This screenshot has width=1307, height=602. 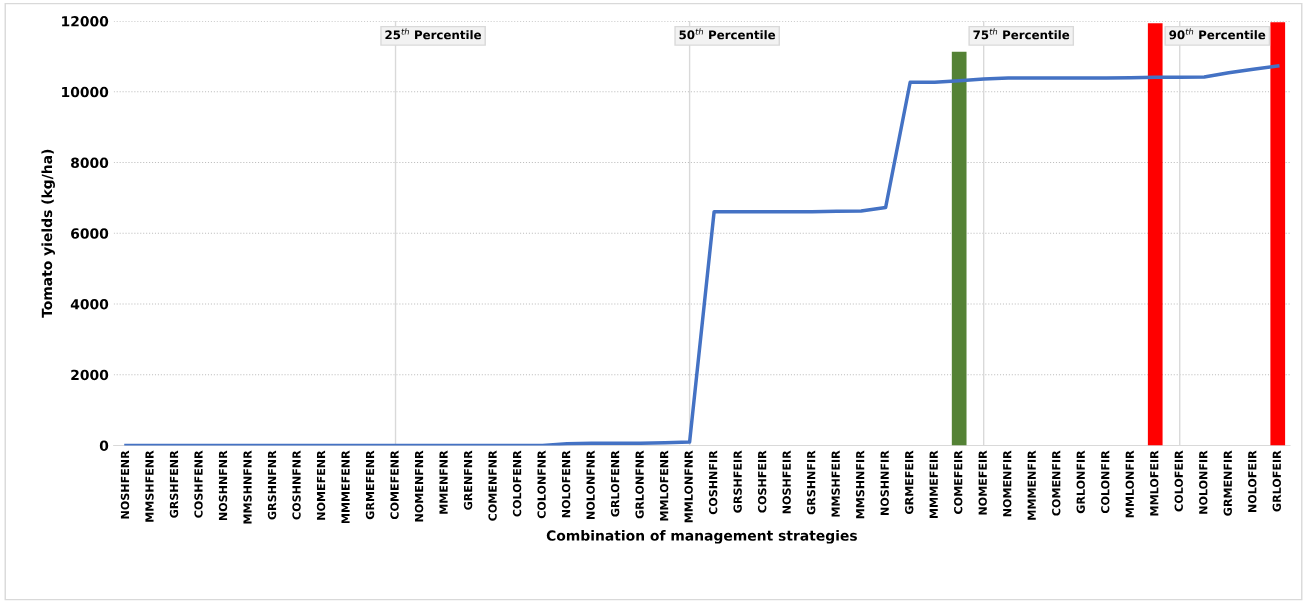 I want to click on y-tick-label: 10000, so click(x=85, y=92).